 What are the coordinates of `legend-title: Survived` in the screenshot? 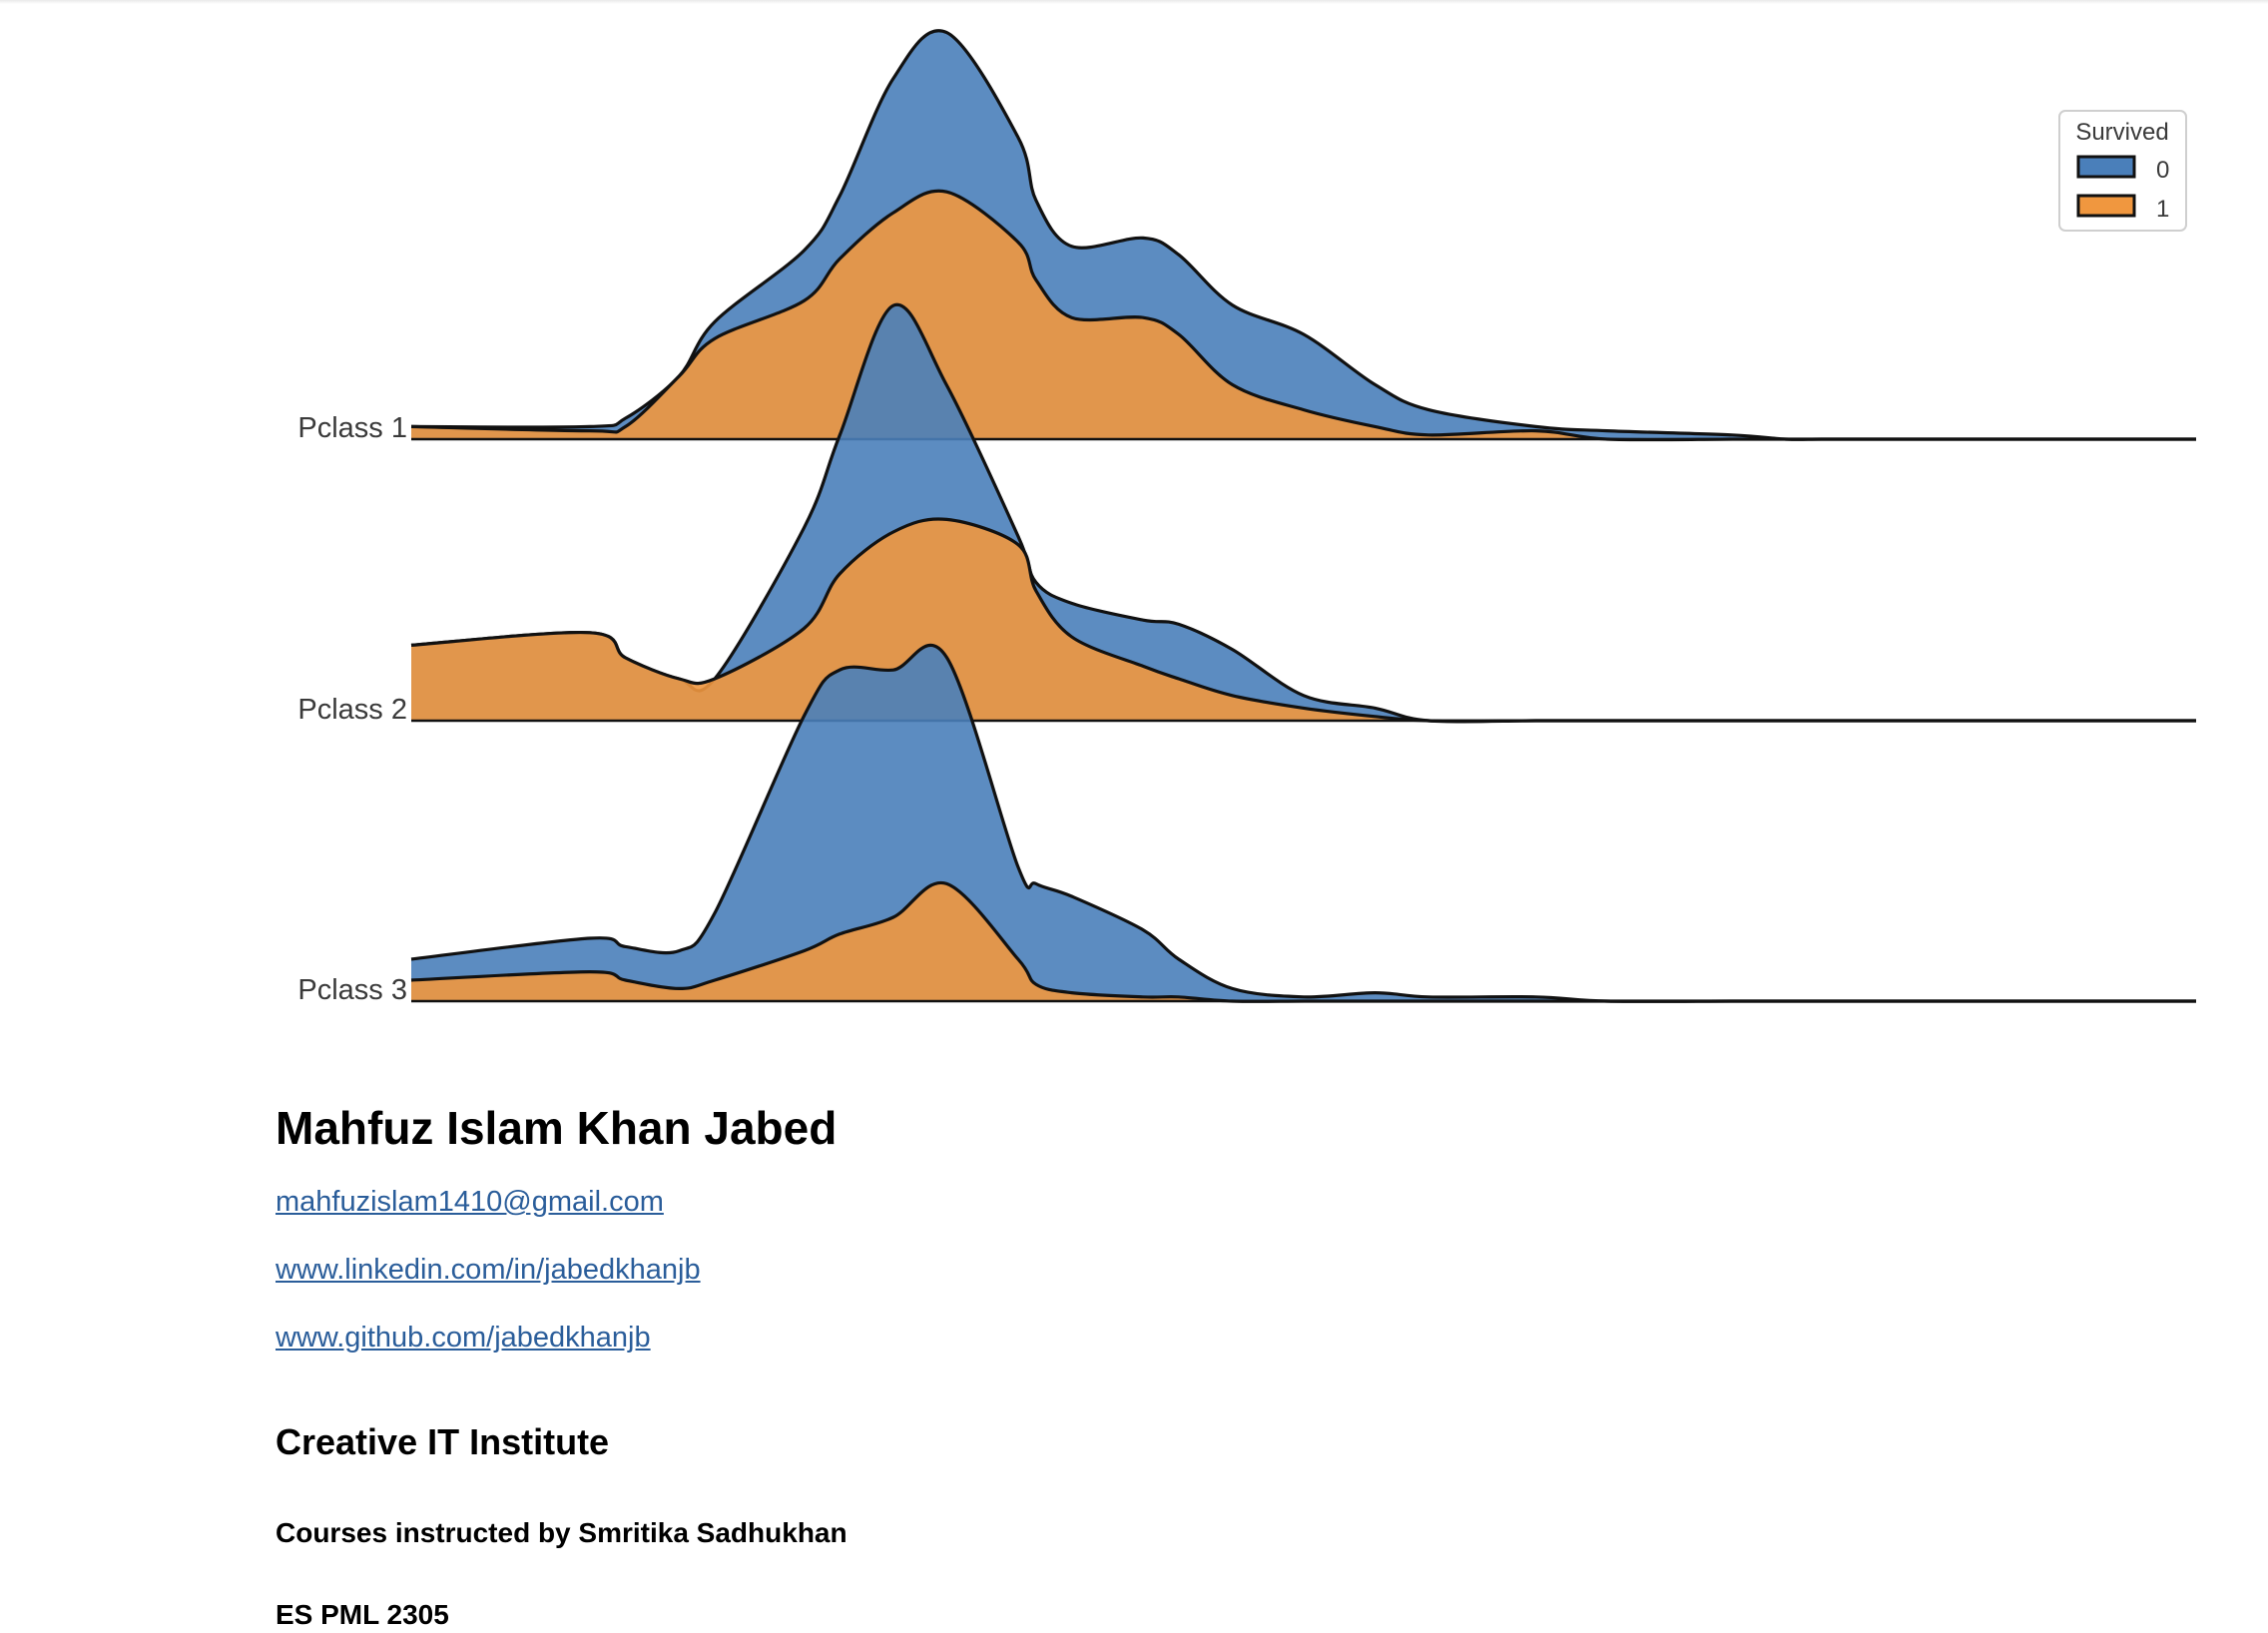 It's located at (2121, 132).